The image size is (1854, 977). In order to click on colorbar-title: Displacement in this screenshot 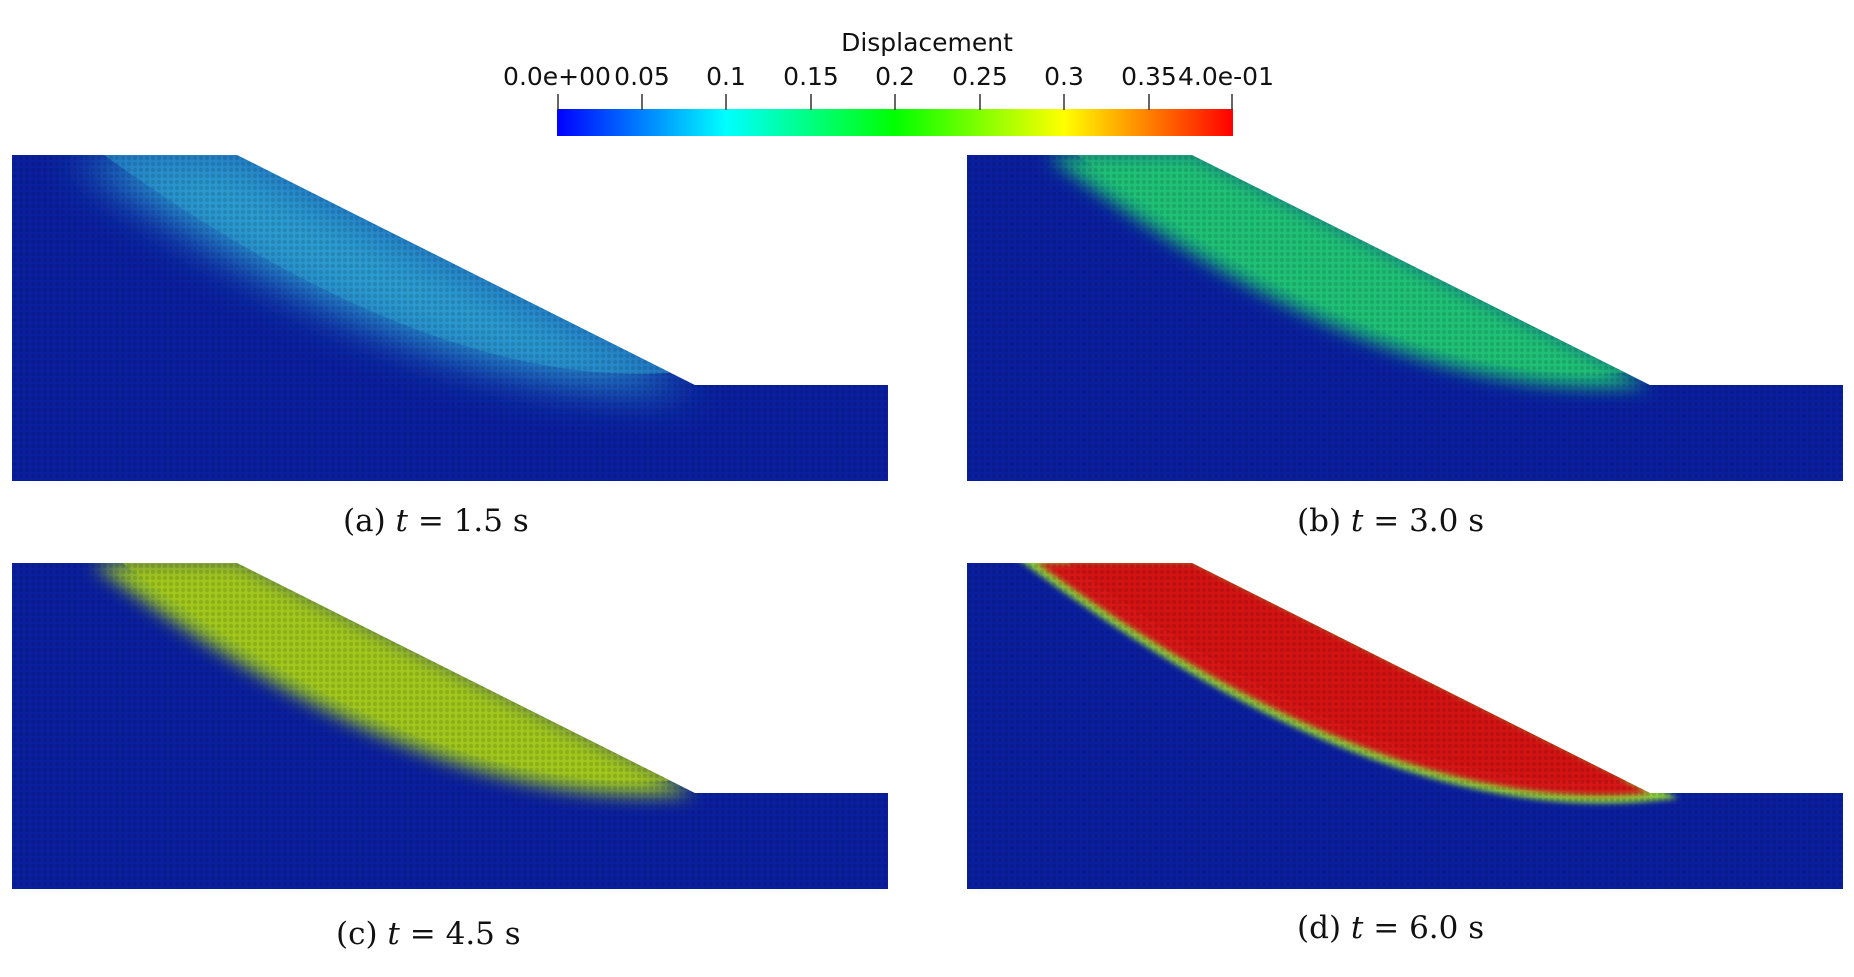, I will do `click(927, 42)`.